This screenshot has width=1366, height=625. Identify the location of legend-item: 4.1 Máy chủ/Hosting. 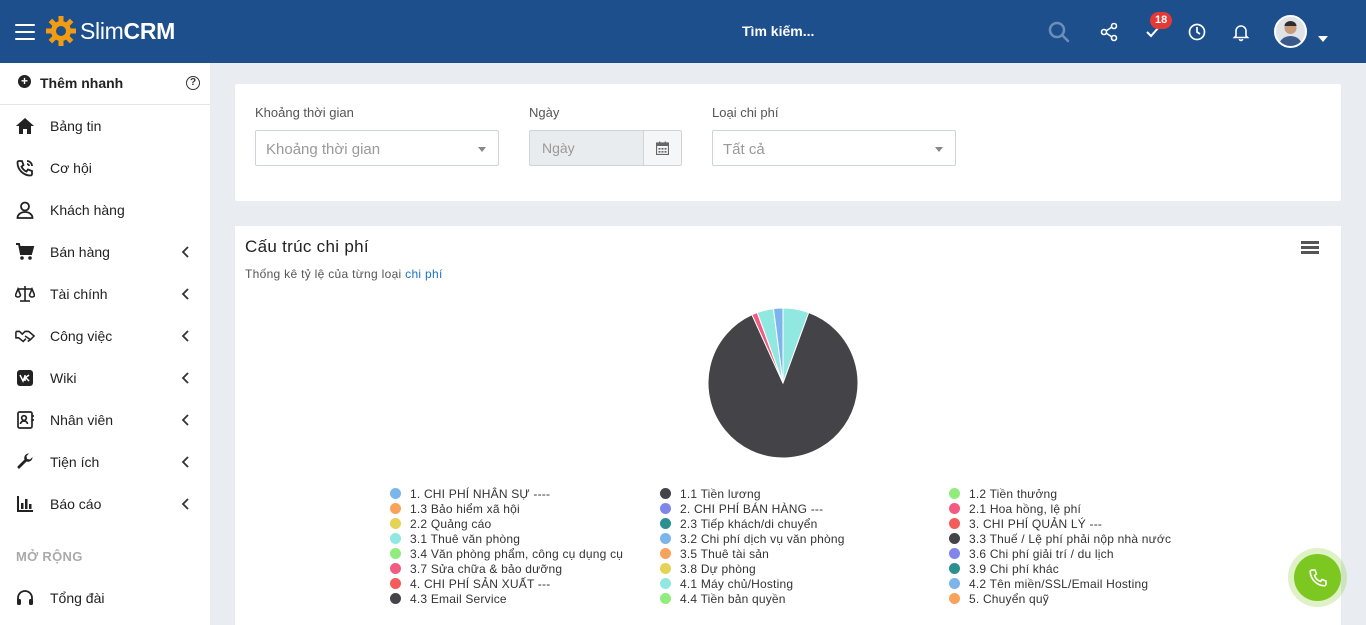
(726, 583).